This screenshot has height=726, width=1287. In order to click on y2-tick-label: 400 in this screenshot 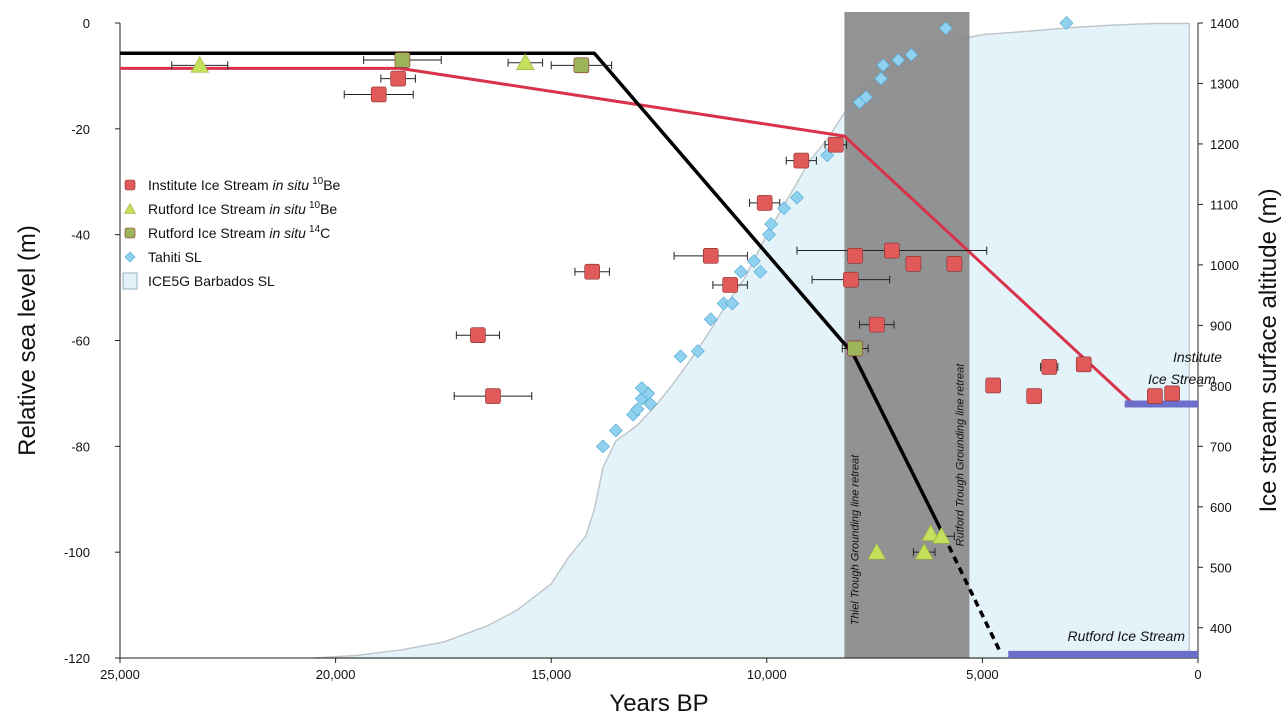, I will do `click(1221, 628)`.